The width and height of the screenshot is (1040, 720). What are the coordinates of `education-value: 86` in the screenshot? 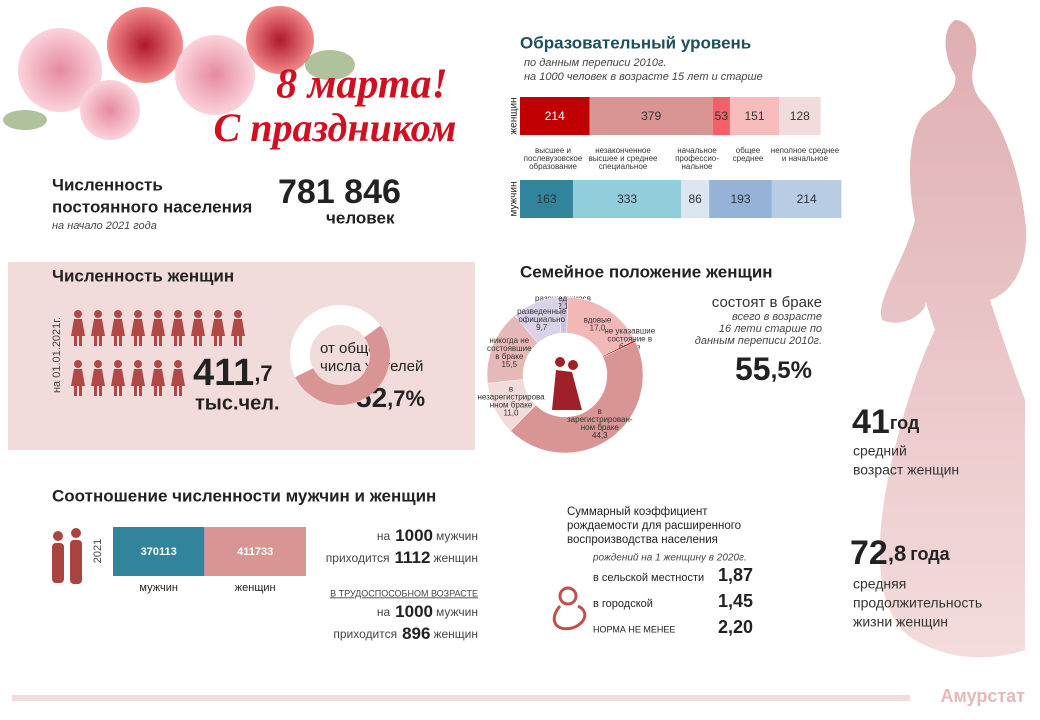 It's located at (695, 199).